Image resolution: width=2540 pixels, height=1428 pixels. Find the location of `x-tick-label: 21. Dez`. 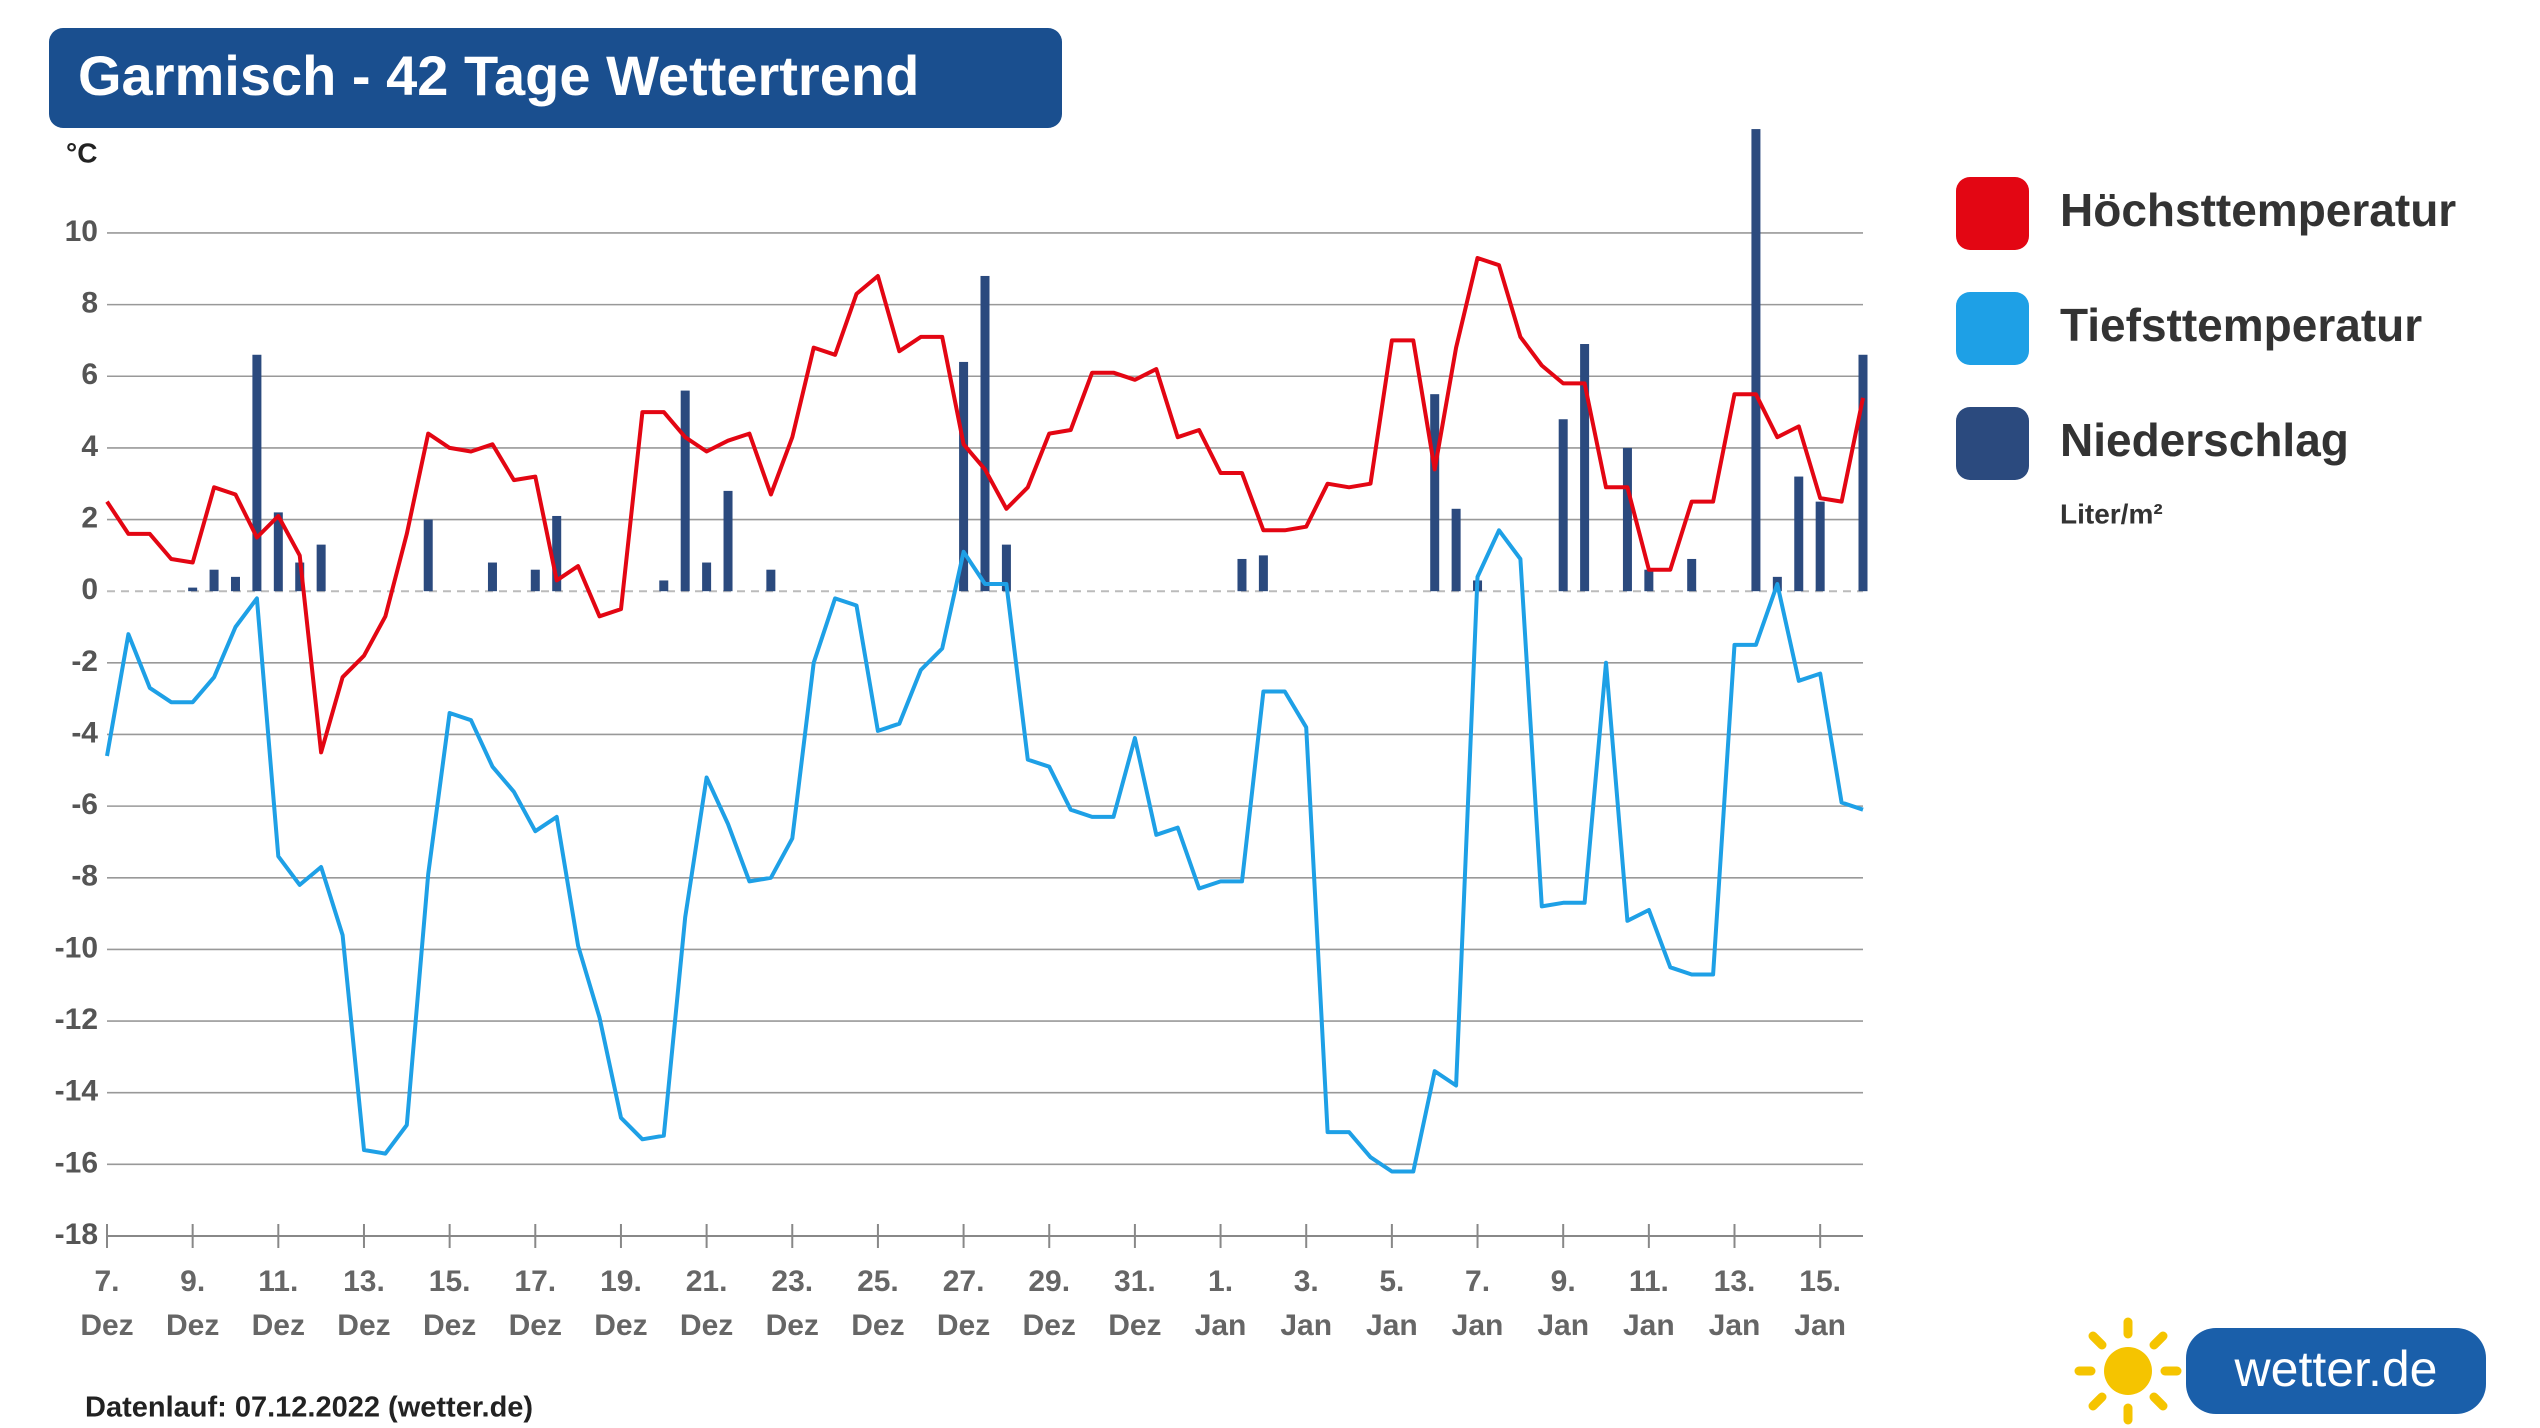

x-tick-label: 21. Dez is located at coordinates (706, 1303).